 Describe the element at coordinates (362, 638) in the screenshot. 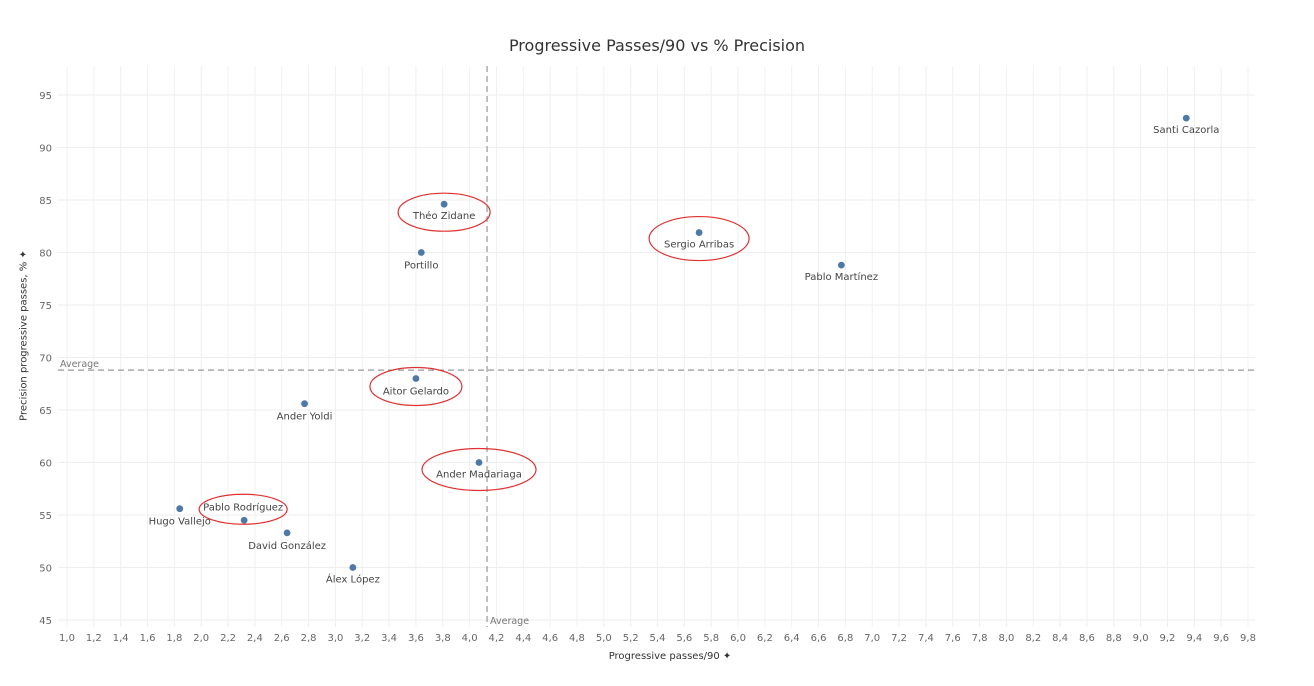

I see `x-tick-label: 3,2` at that location.